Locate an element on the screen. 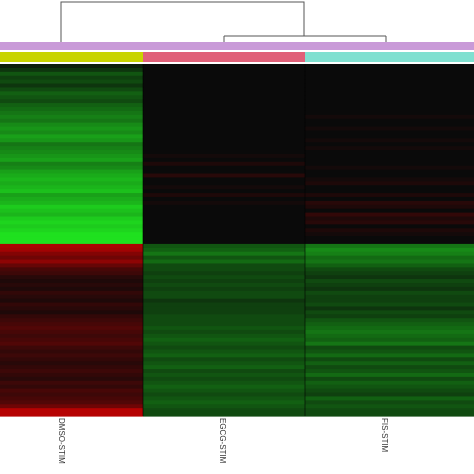  column-label-egcg: EGCG-STIM is located at coordinates (222, 441).